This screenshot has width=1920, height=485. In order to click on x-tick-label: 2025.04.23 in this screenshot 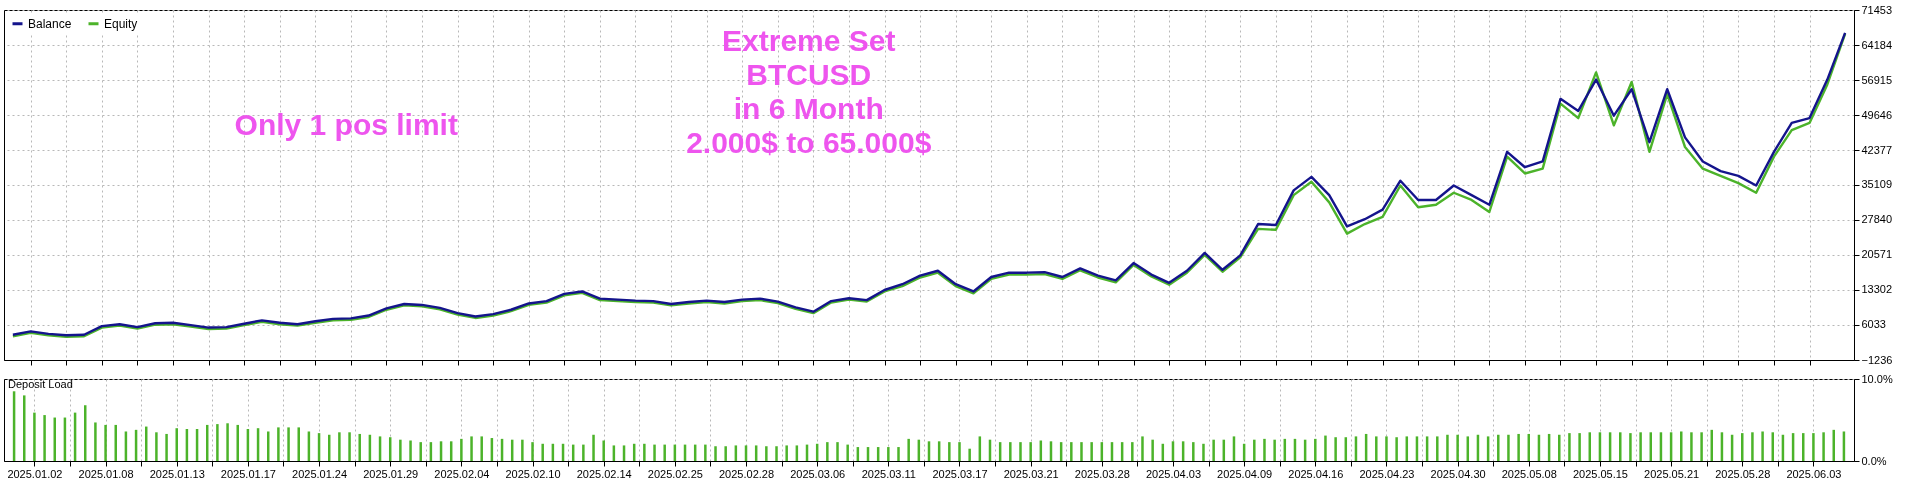, I will do `click(1387, 473)`.